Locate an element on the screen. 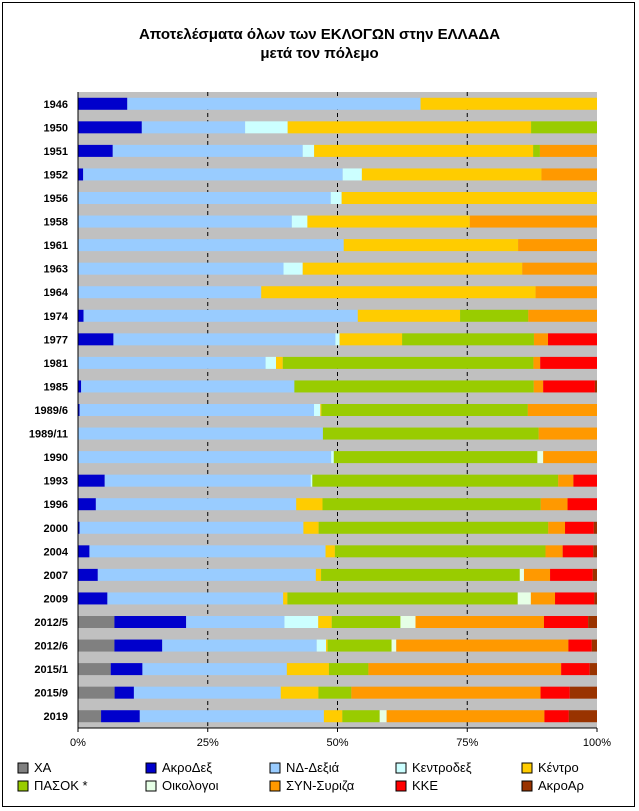 The image size is (639, 811). y-tick-label: 1950 is located at coordinates (56, 128).